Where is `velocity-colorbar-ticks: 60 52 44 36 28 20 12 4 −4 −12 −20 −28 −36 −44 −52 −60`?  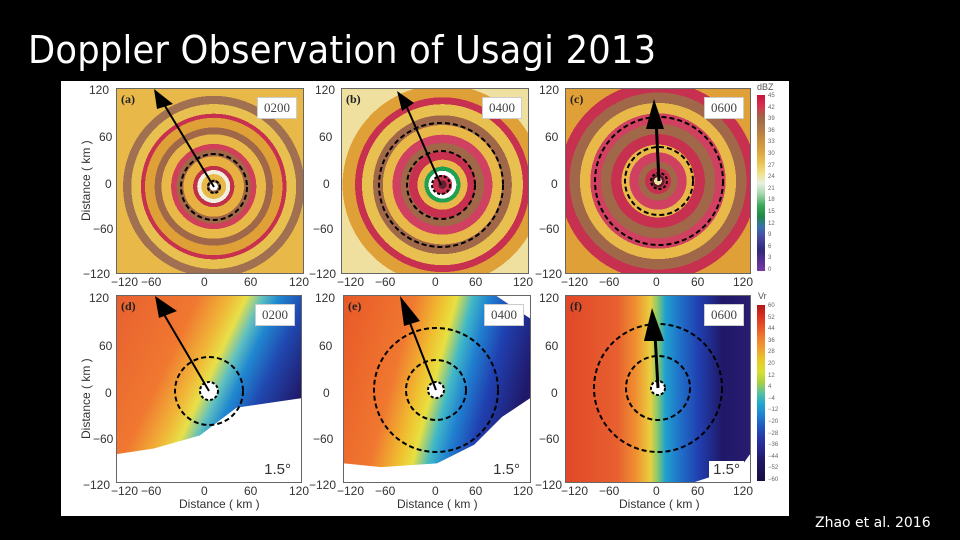 velocity-colorbar-ticks: 60 52 44 36 28 20 12 4 −4 −12 −20 −28 −36 −44 −52 −60 is located at coordinates (773, 393).